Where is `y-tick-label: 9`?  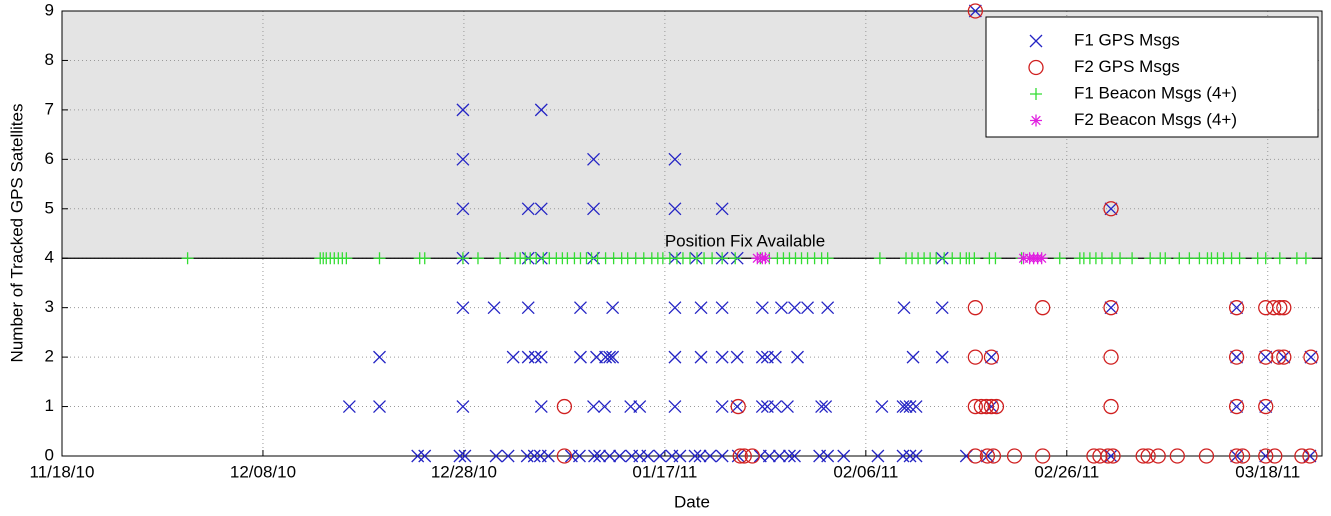 y-tick-label: 9 is located at coordinates (49, 9).